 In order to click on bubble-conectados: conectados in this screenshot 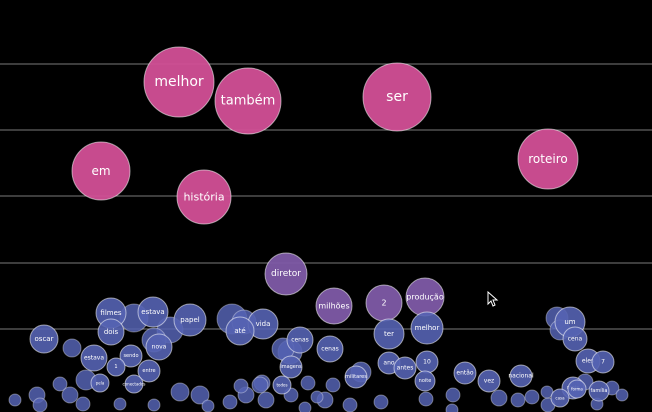, I will do `click(134, 384)`.